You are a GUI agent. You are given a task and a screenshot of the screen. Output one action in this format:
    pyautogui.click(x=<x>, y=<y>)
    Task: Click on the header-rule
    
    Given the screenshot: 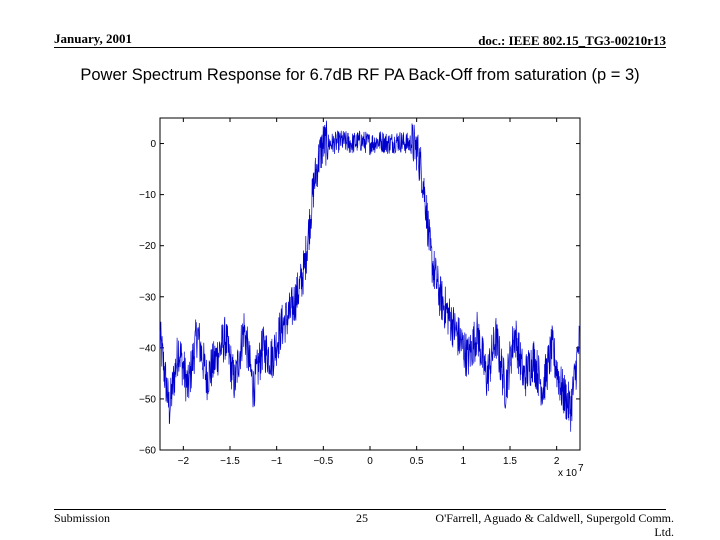 What is the action you would take?
    pyautogui.click(x=360, y=47)
    